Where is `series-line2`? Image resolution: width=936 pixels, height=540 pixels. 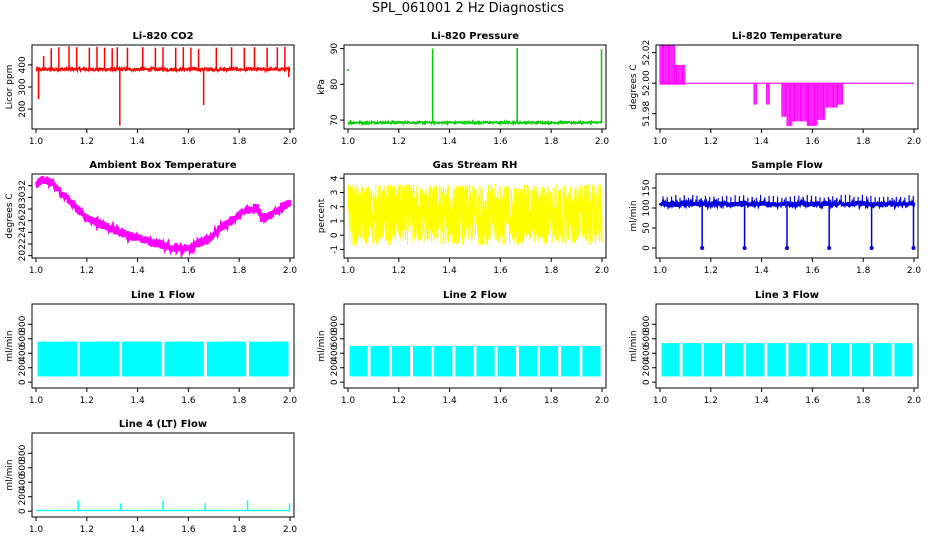 series-line2 is located at coordinates (475, 361).